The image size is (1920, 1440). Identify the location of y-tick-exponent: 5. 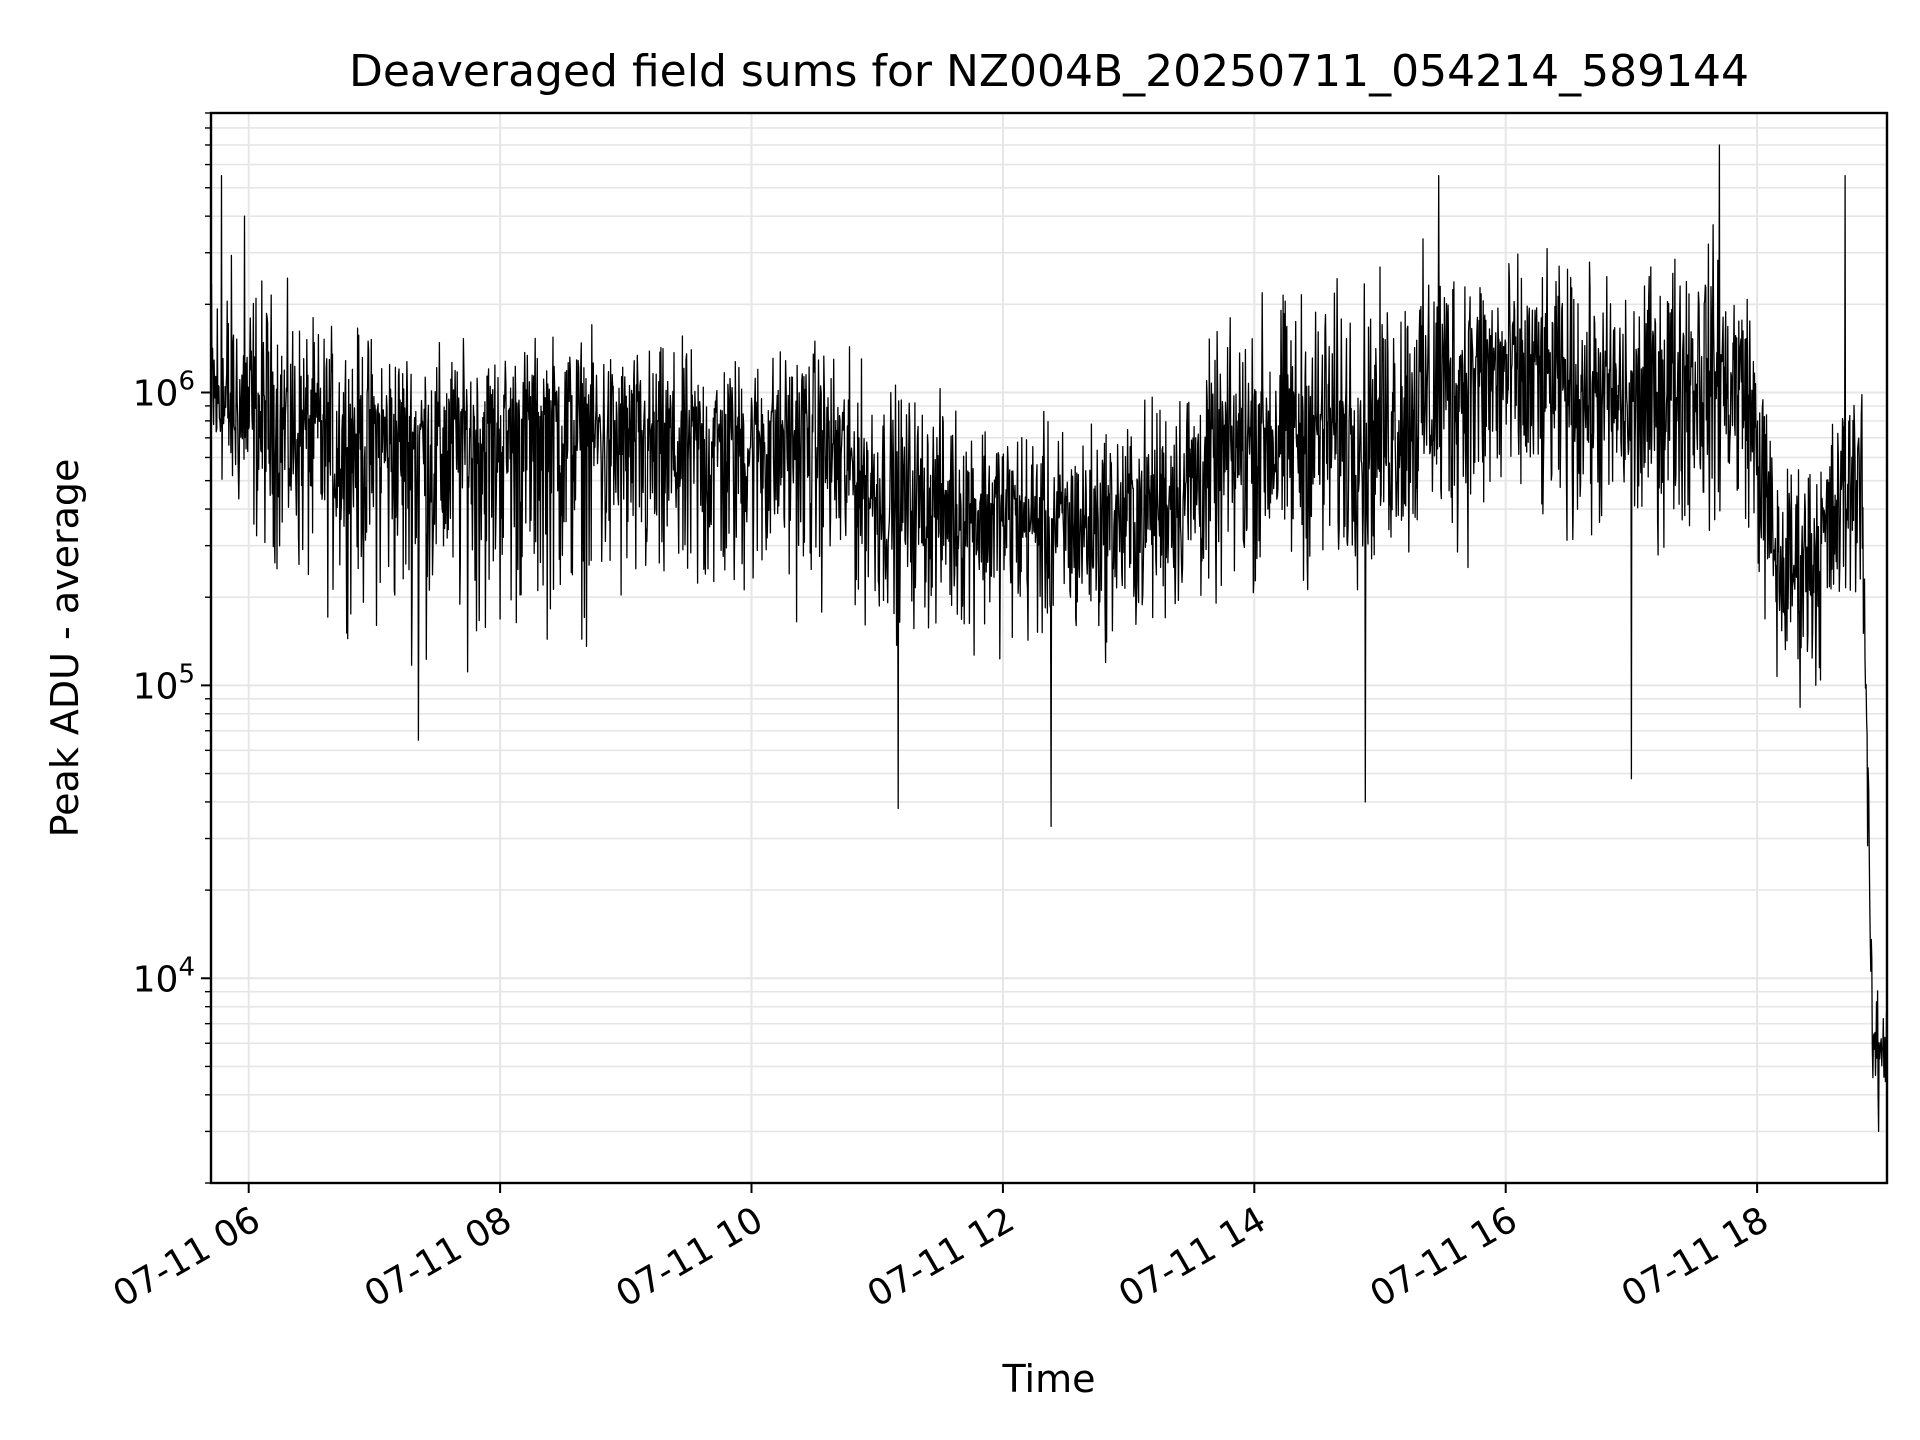
(186, 674).